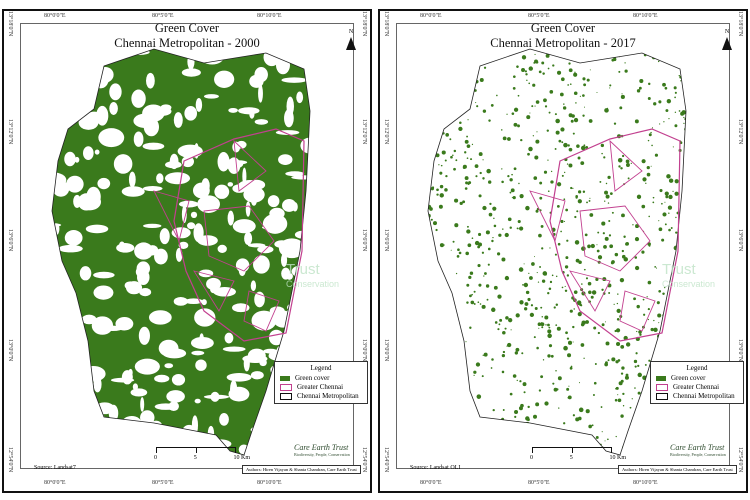 The image size is (750, 500). What do you see at coordinates (431, 483) in the screenshot?
I see `lon-label-bottom: 80°0'0"E` at bounding box center [431, 483].